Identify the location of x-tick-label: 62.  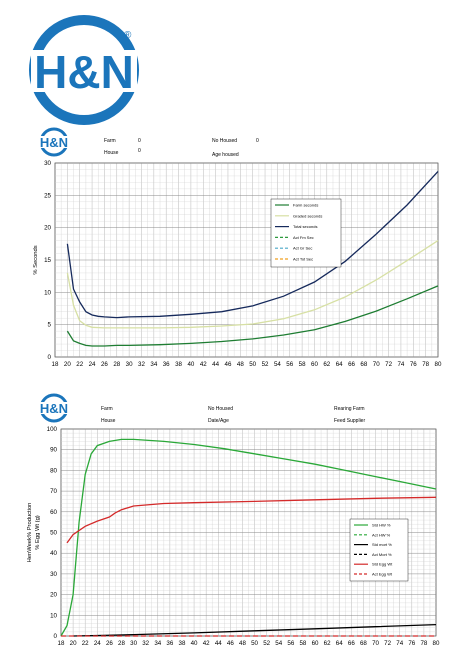
(327, 643).